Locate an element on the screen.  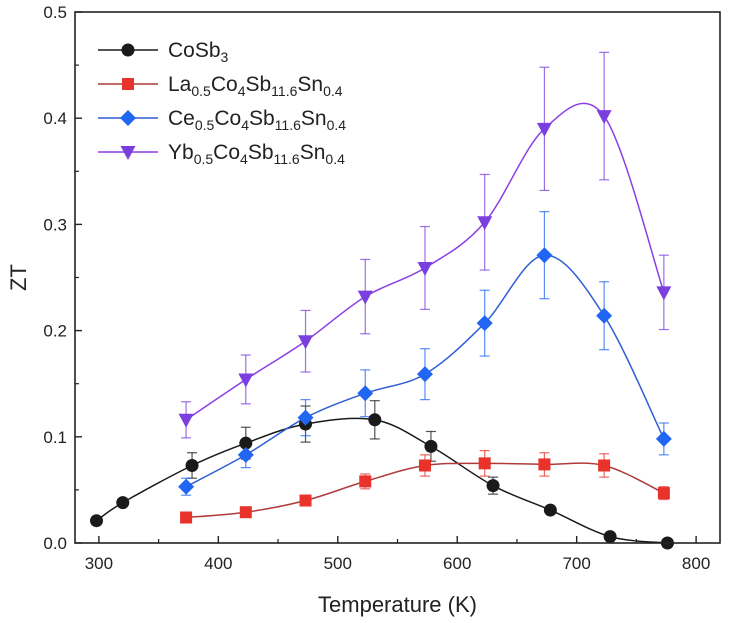
y-tick-label: 0.3 is located at coordinates (55, 224).